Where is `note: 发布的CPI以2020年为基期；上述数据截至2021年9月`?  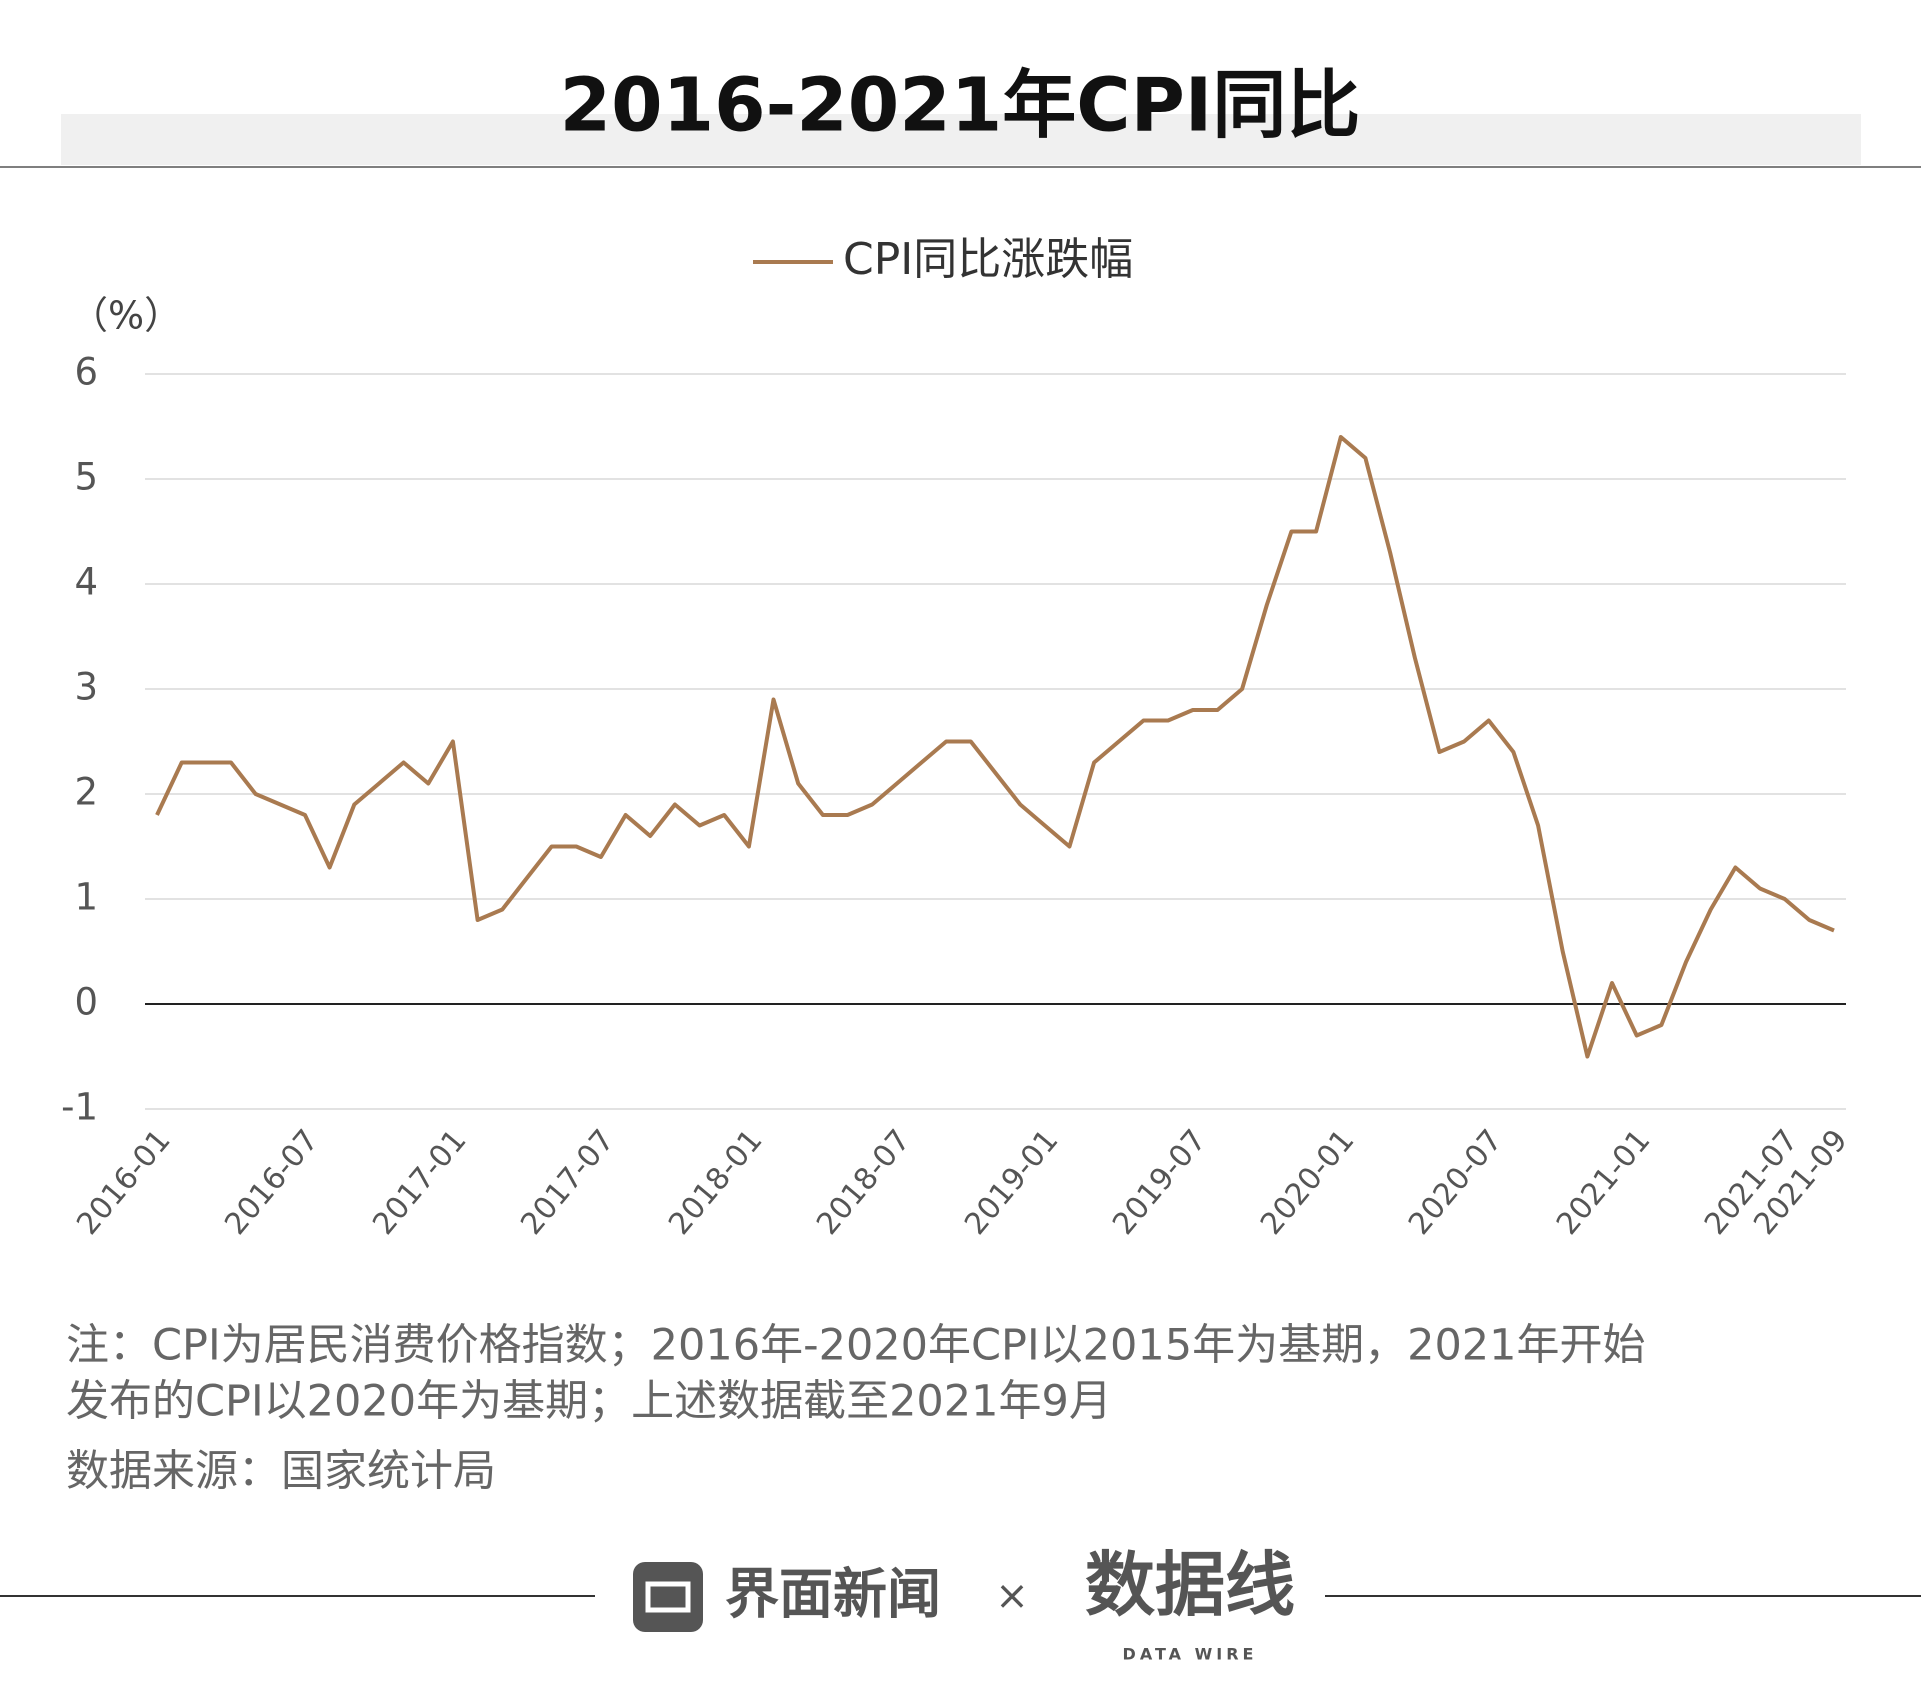
note: 发布的CPI以2020年为基期；上述数据截至2021年9月 is located at coordinates (589, 1402).